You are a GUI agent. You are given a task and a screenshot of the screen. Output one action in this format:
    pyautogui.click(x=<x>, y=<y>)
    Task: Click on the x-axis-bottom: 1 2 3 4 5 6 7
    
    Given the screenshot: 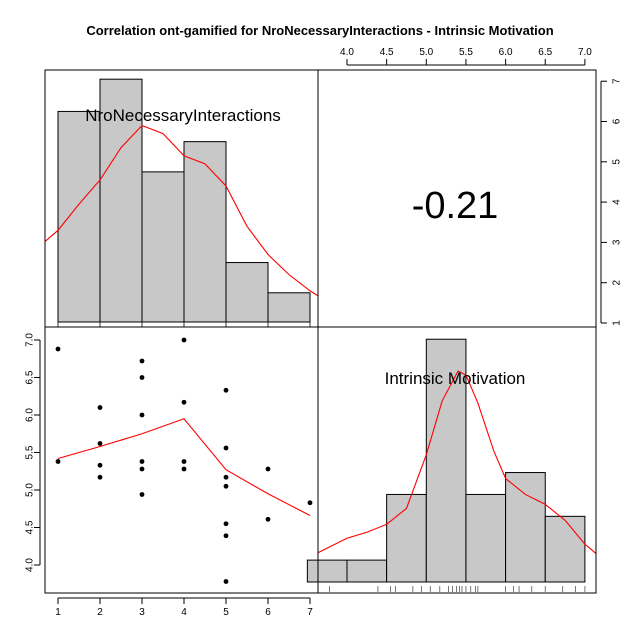 What is the action you would take?
    pyautogui.click(x=184, y=607)
    